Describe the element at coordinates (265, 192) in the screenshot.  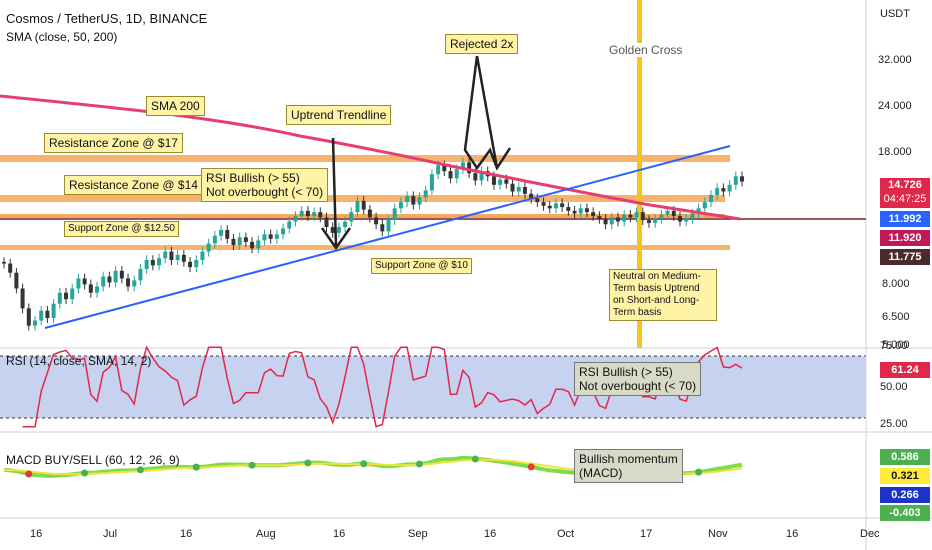
I see `rsi-bullish-note-l2: Not overbought (< 70)` at that location.